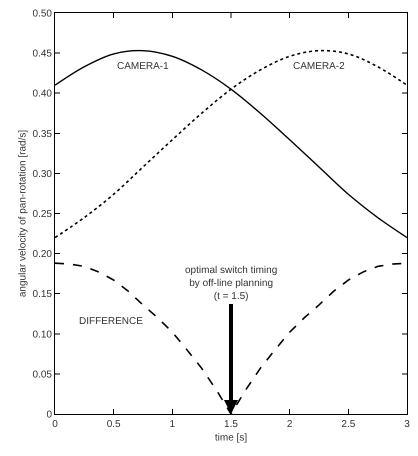 This screenshot has width=418, height=456. Describe the element at coordinates (348, 424) in the screenshot. I see `x-tick-label: 2.5` at that location.